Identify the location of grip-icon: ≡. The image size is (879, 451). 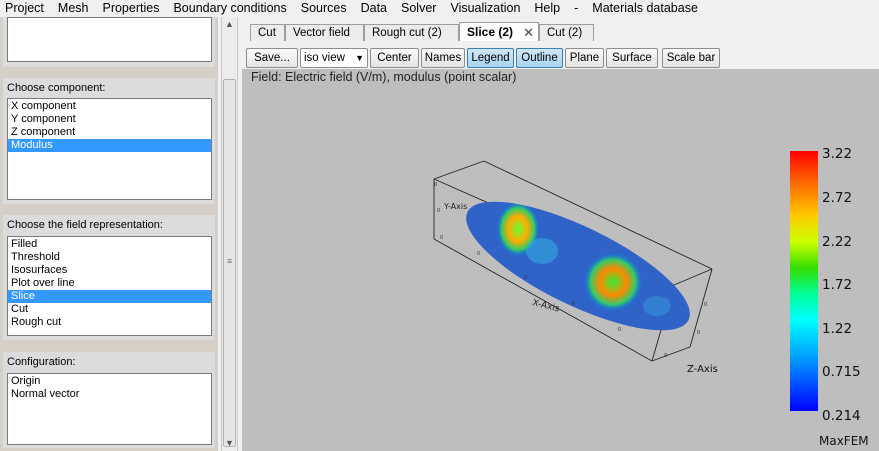
(230, 261).